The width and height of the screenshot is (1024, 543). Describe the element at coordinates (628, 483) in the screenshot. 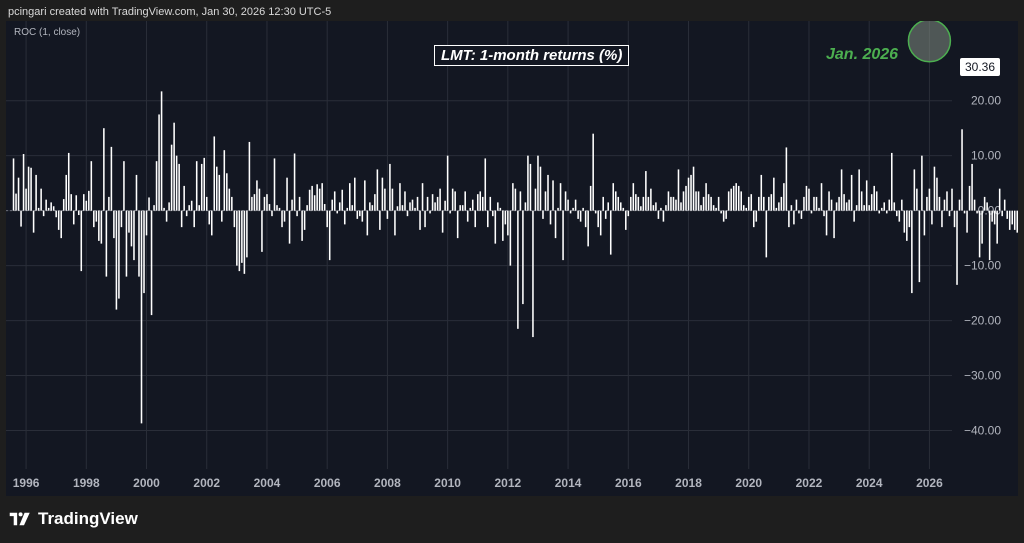

I see `x-tick-label: 2016` at that location.